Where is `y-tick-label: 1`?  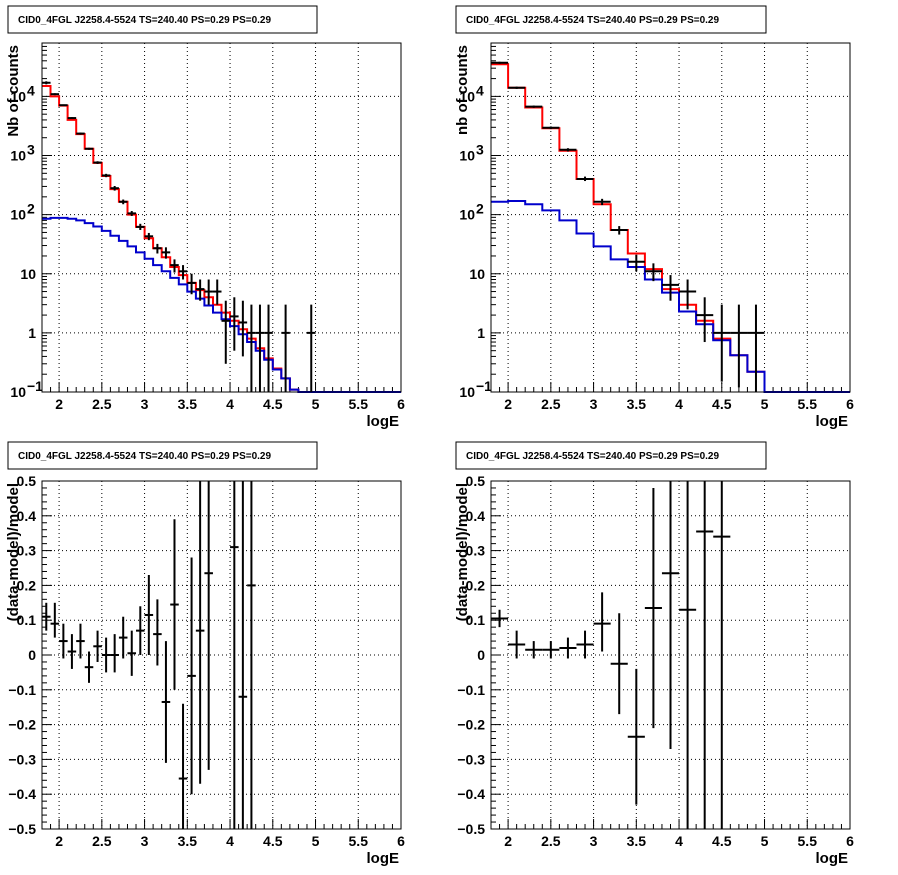 y-tick-label: 1 is located at coordinates (32, 333).